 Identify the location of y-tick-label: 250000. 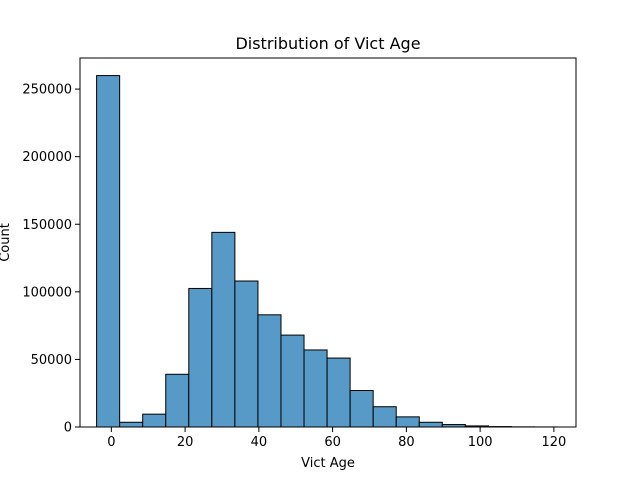
(47, 90).